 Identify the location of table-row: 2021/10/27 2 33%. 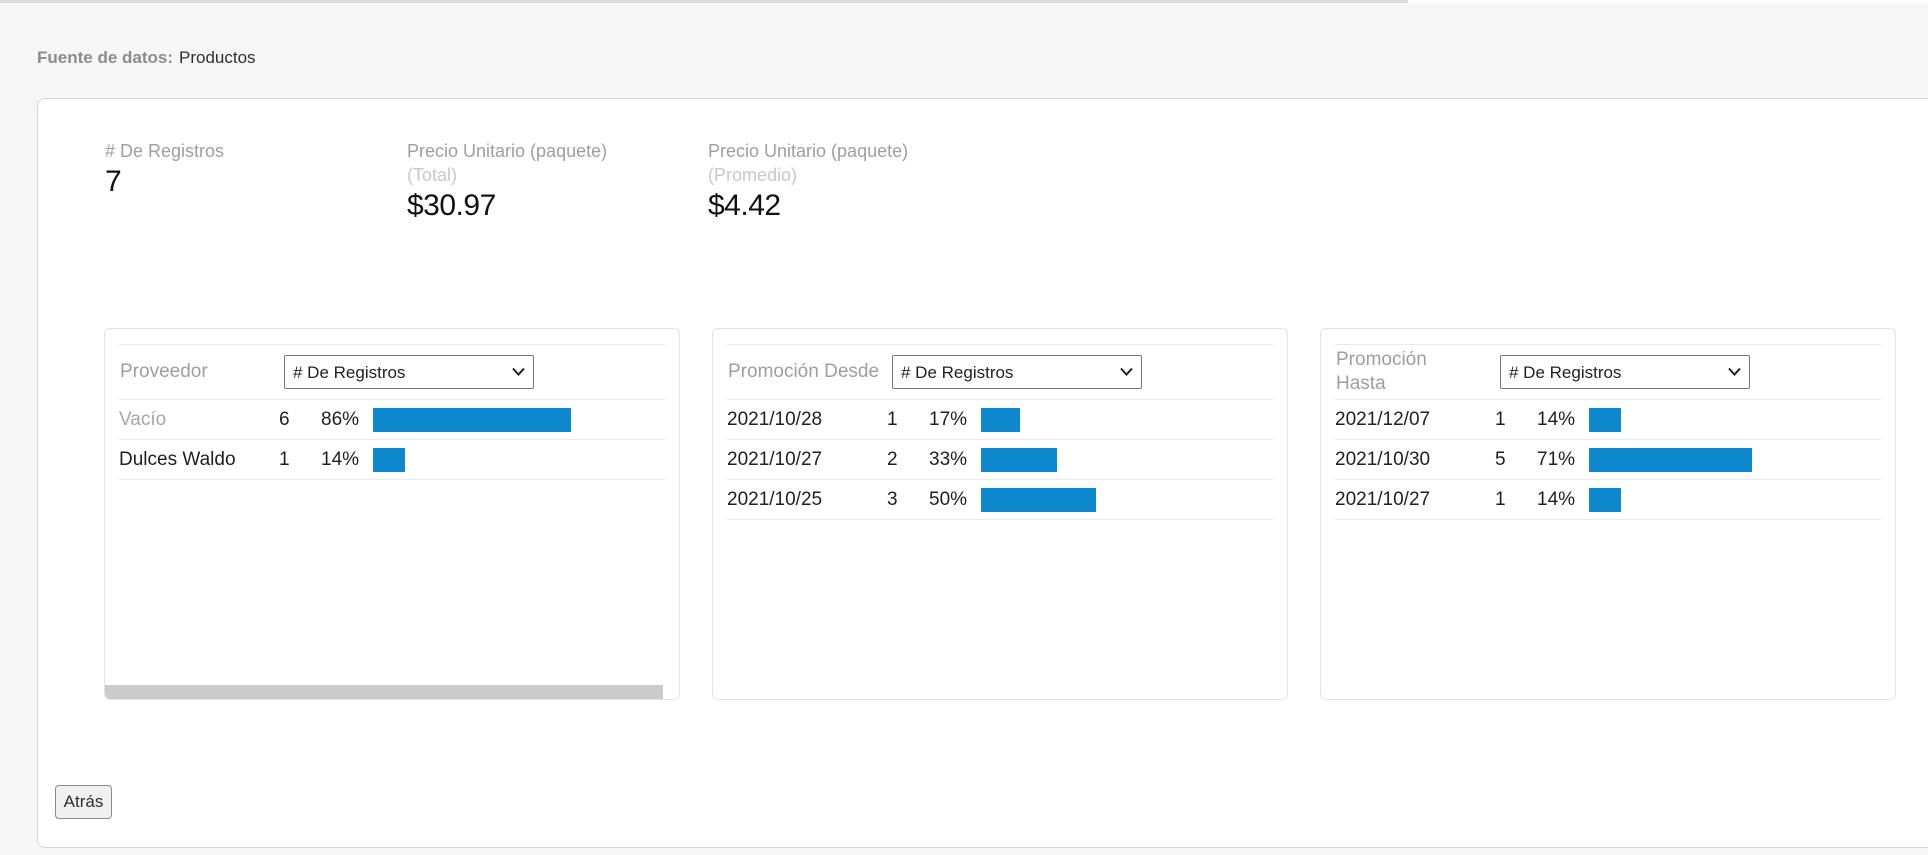
(1000, 460).